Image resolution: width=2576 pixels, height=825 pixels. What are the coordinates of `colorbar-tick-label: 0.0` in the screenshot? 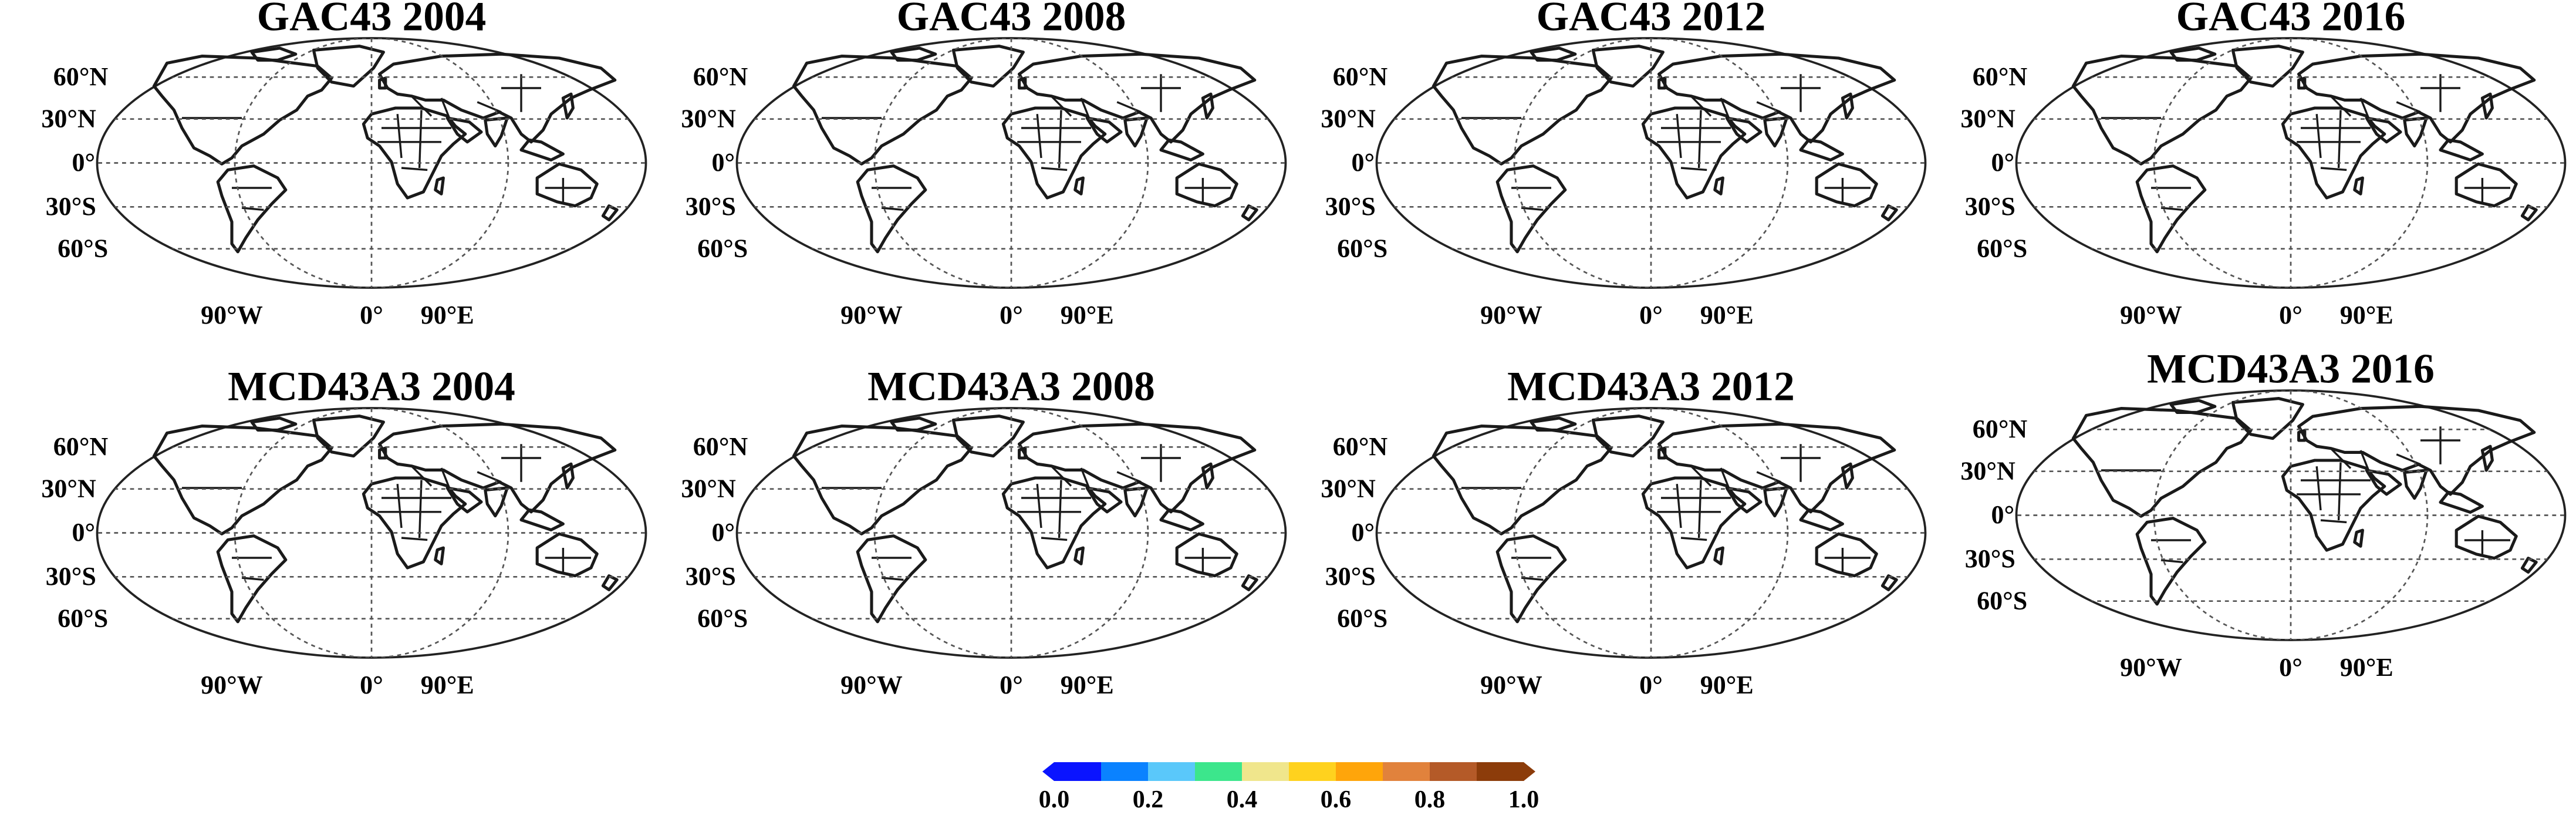 It's located at (1054, 800).